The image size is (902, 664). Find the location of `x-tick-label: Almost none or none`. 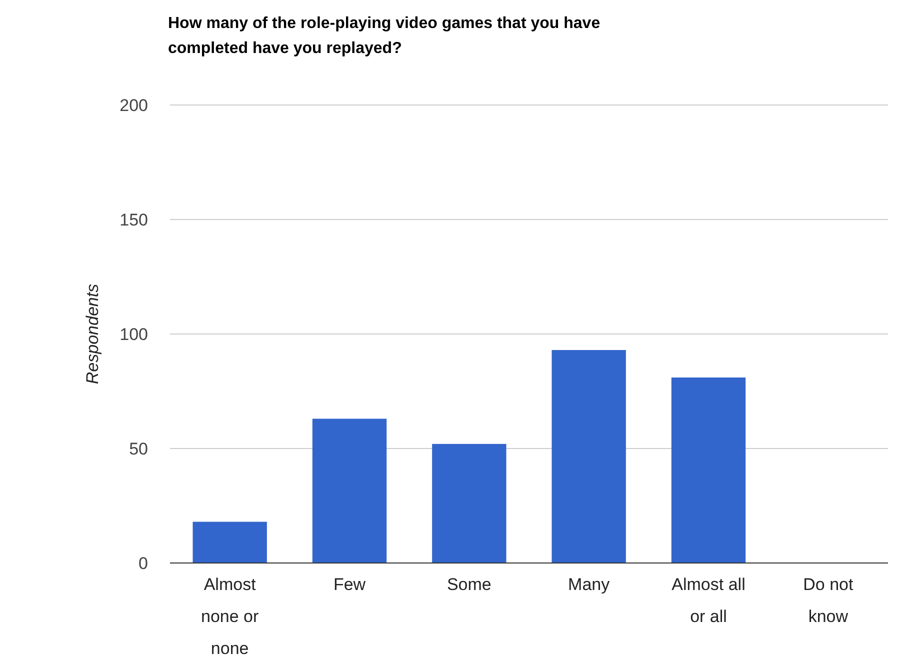

x-tick-label: Almost none or none is located at coordinates (229, 616).